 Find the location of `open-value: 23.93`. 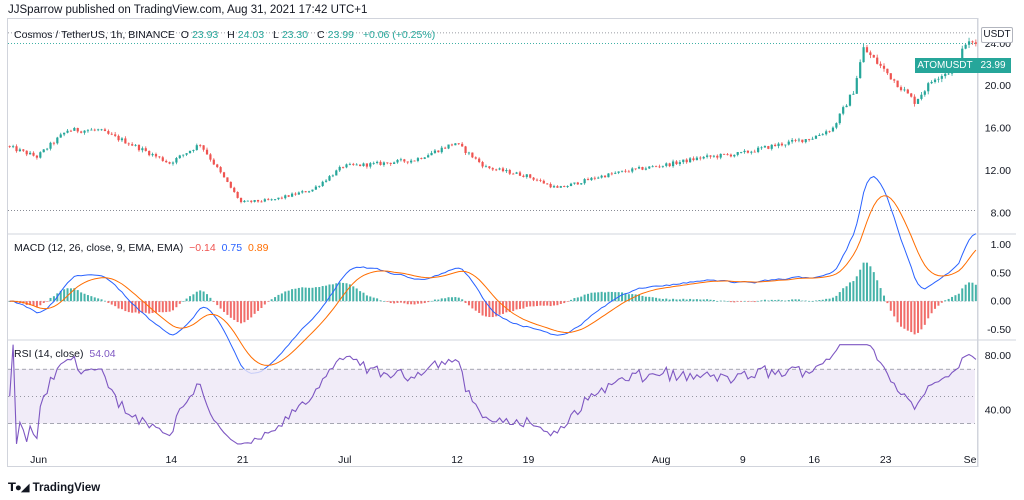

open-value: 23.93 is located at coordinates (205, 35).